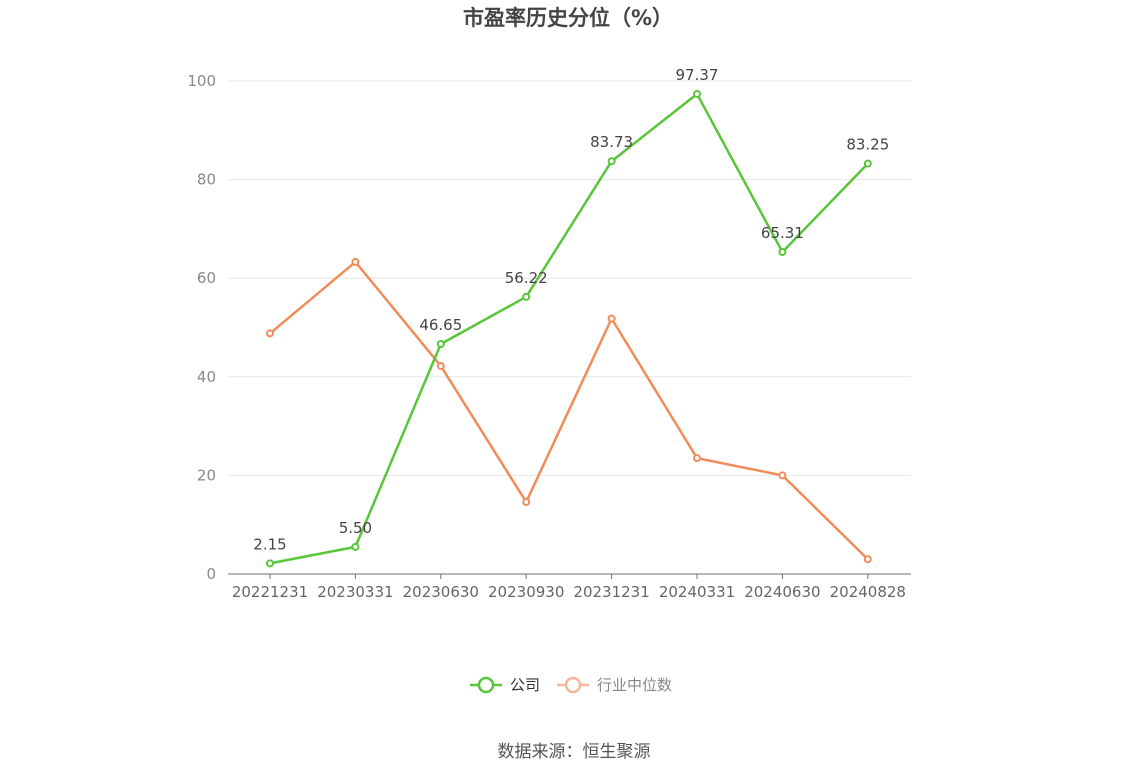  I want to click on x-tick-label: 20240331, so click(697, 592).